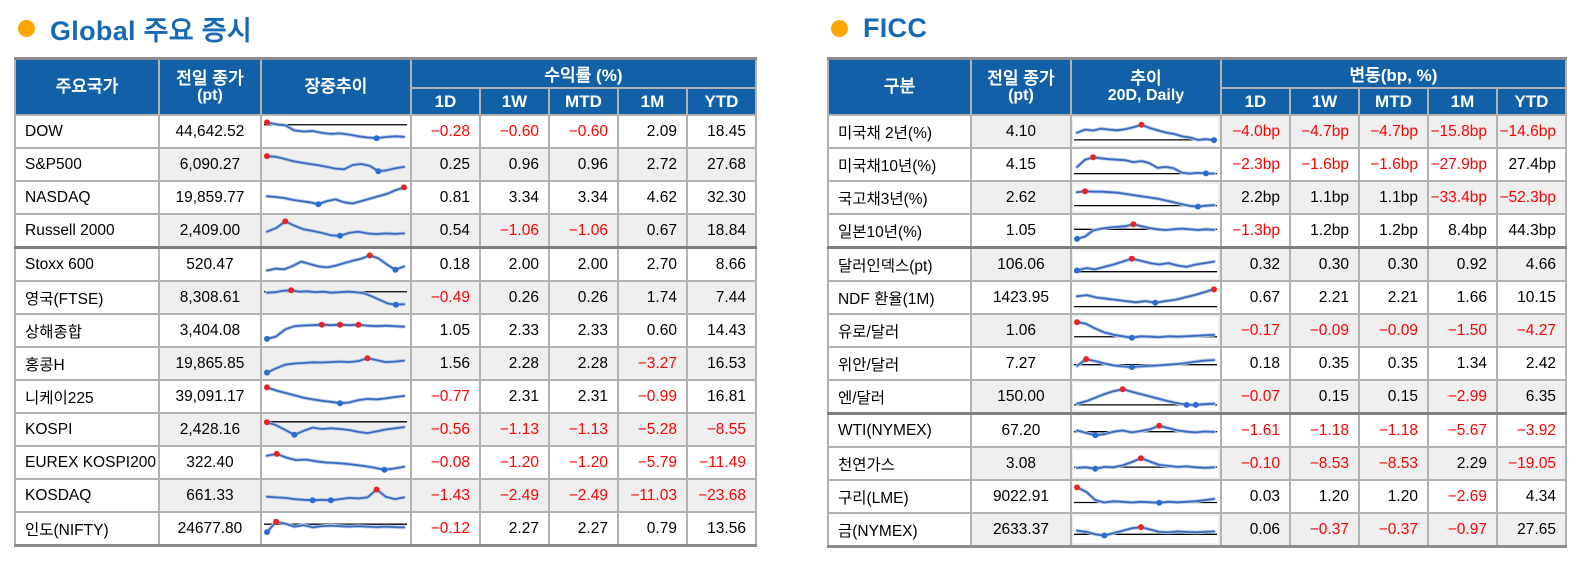 The width and height of the screenshot is (1584, 574). I want to click on period-value: −0.60, so click(583, 131).